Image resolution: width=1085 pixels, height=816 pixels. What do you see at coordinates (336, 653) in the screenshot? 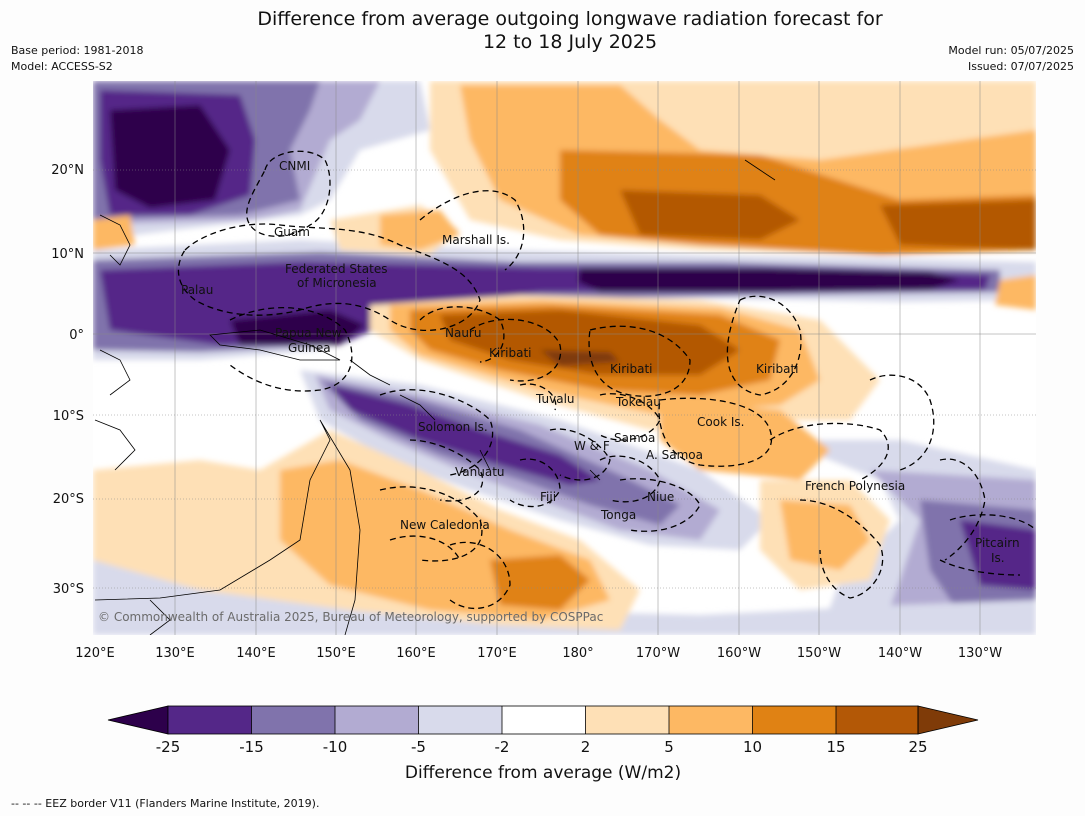
I see `lon-label: 150°E` at bounding box center [336, 653].